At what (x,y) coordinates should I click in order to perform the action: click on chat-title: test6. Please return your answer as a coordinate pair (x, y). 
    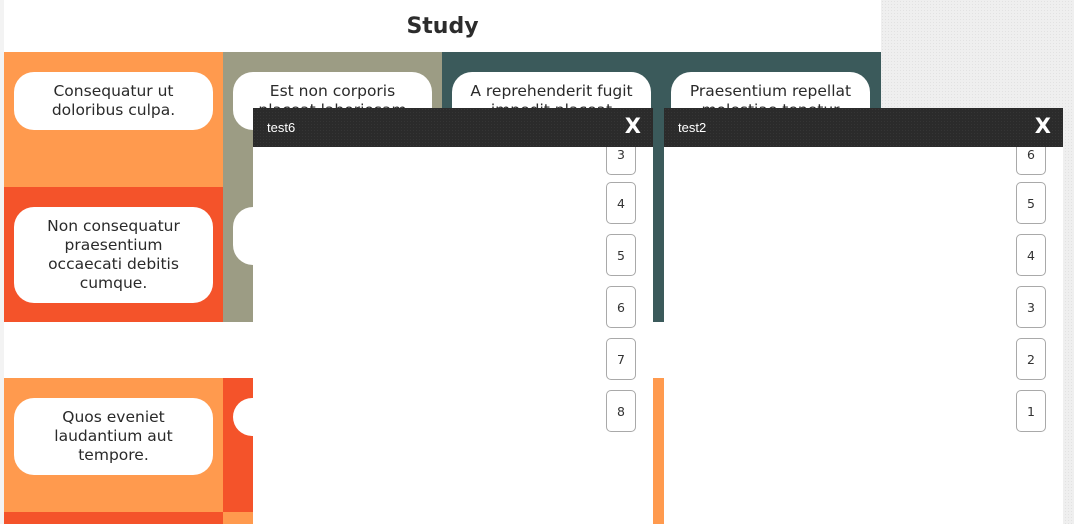
    Looking at the image, I should click on (281, 127).